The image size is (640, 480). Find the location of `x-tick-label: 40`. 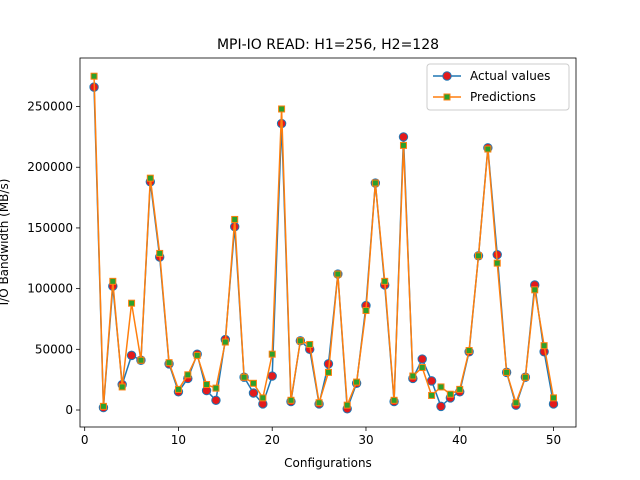

x-tick-label: 40 is located at coordinates (459, 440).